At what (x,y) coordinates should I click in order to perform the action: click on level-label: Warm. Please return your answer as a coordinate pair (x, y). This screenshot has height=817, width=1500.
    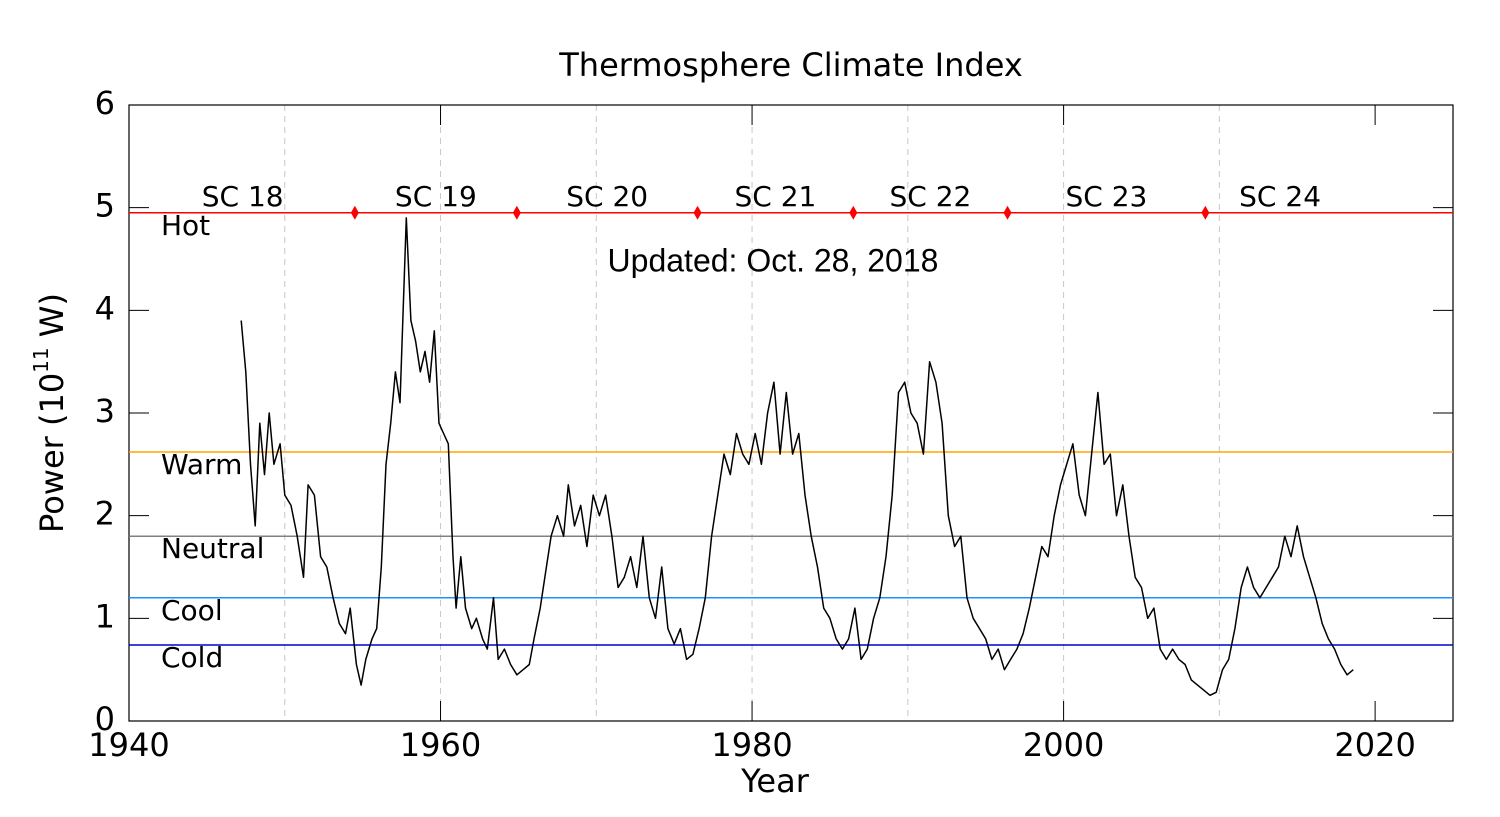
    Looking at the image, I should click on (201, 464).